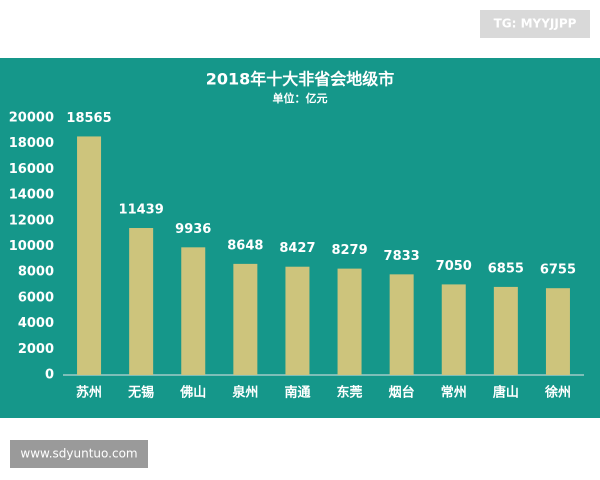 This screenshot has width=600, height=480. What do you see at coordinates (49, 375) in the screenshot?
I see `y-tick-label: 0` at bounding box center [49, 375].